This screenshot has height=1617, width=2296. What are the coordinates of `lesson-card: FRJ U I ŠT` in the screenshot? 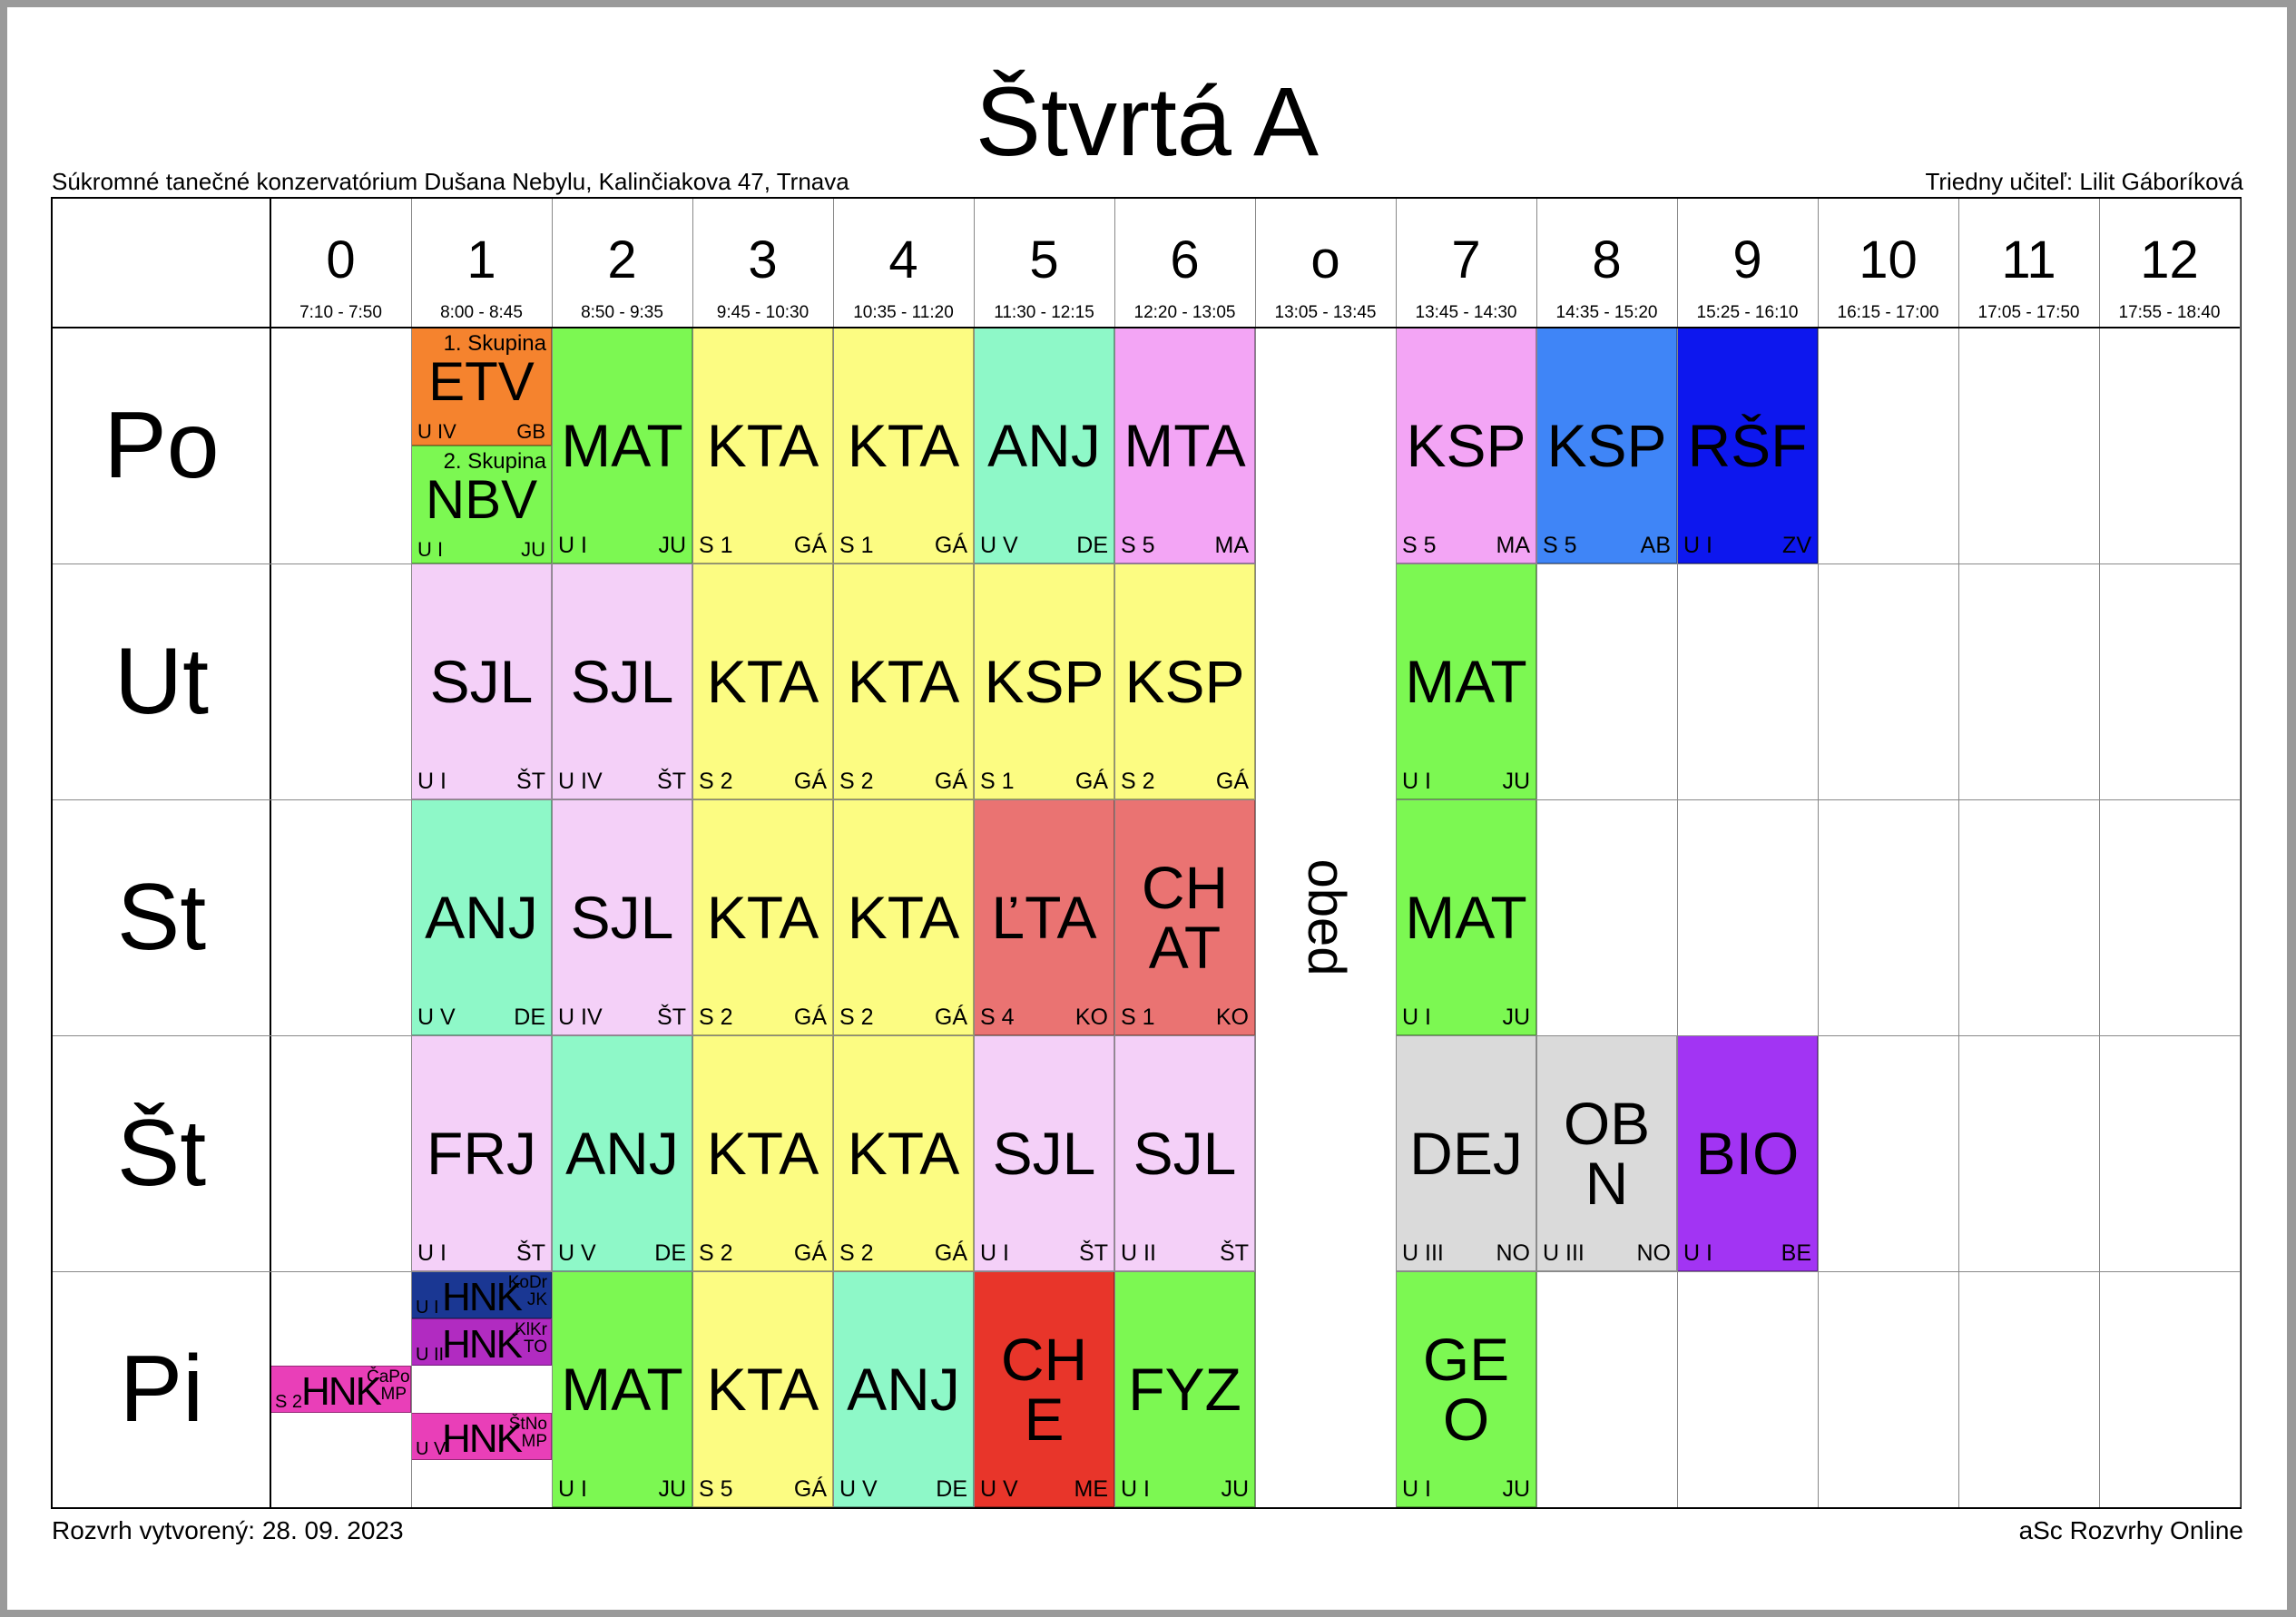 It's located at (481, 1153).